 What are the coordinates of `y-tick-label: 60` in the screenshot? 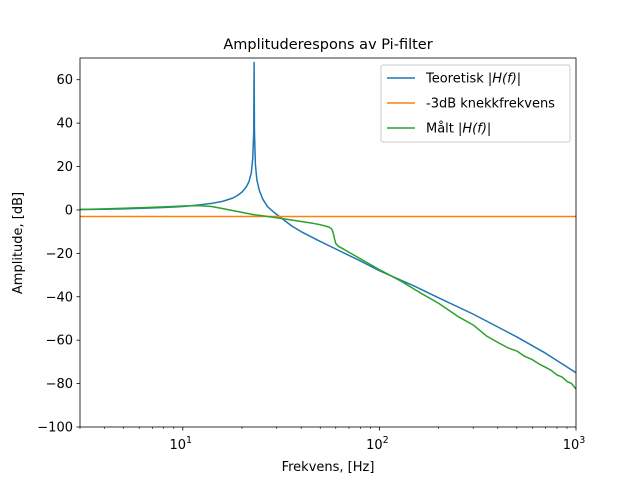 It's located at (64, 80).